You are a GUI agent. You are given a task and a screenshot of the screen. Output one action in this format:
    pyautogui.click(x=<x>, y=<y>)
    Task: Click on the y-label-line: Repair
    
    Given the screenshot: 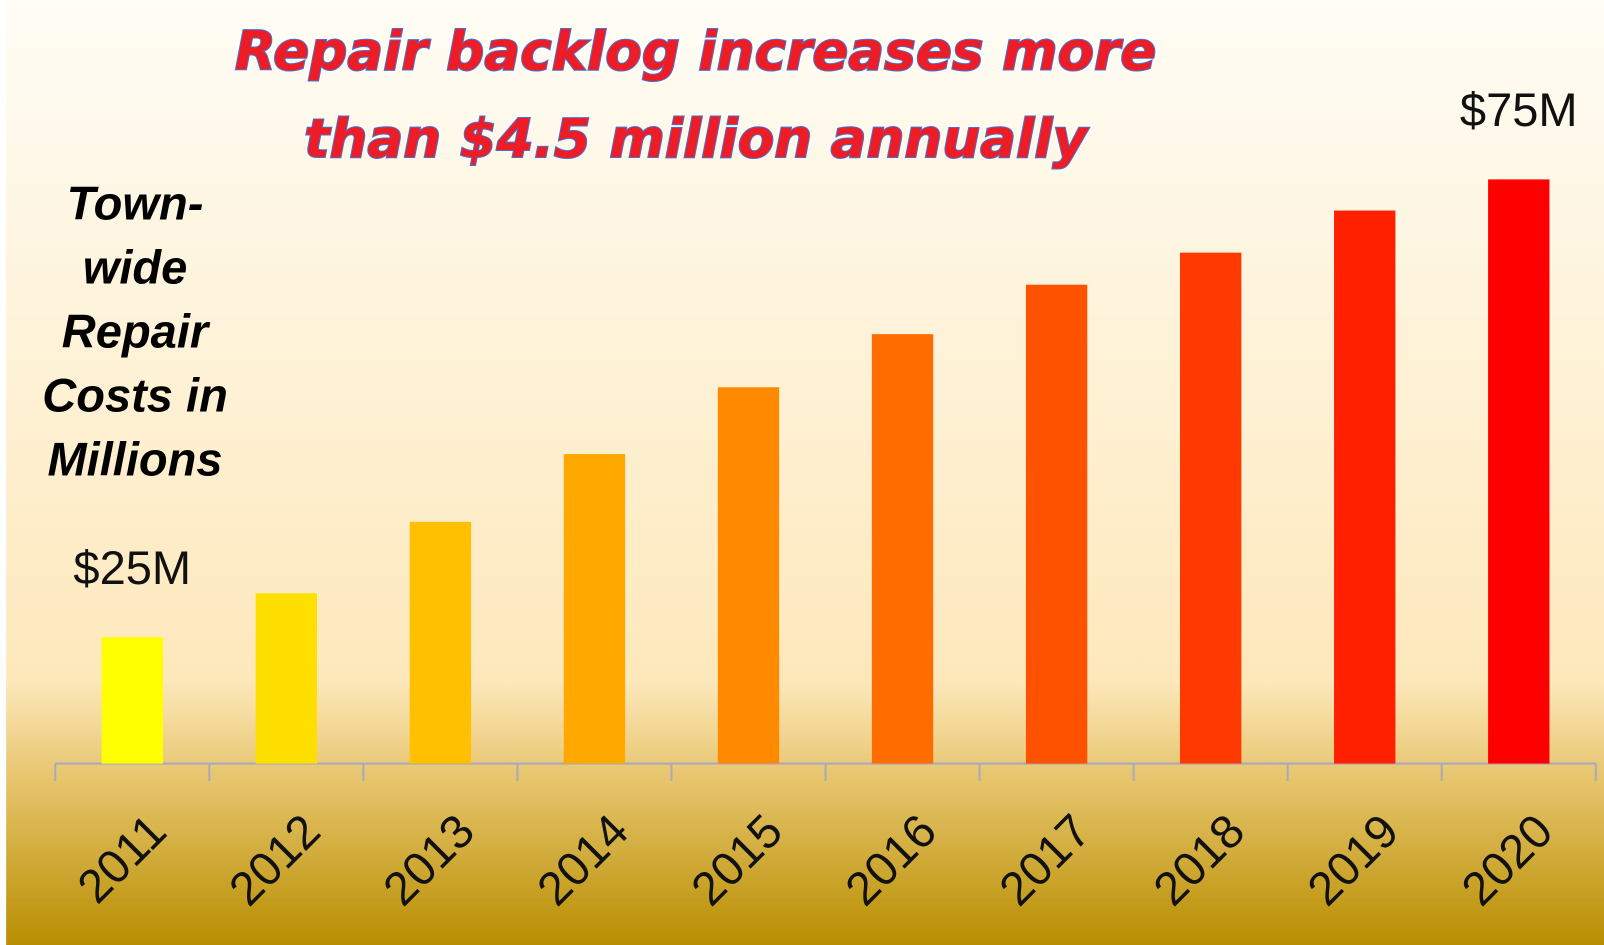 What is the action you would take?
    pyautogui.click(x=136, y=330)
    